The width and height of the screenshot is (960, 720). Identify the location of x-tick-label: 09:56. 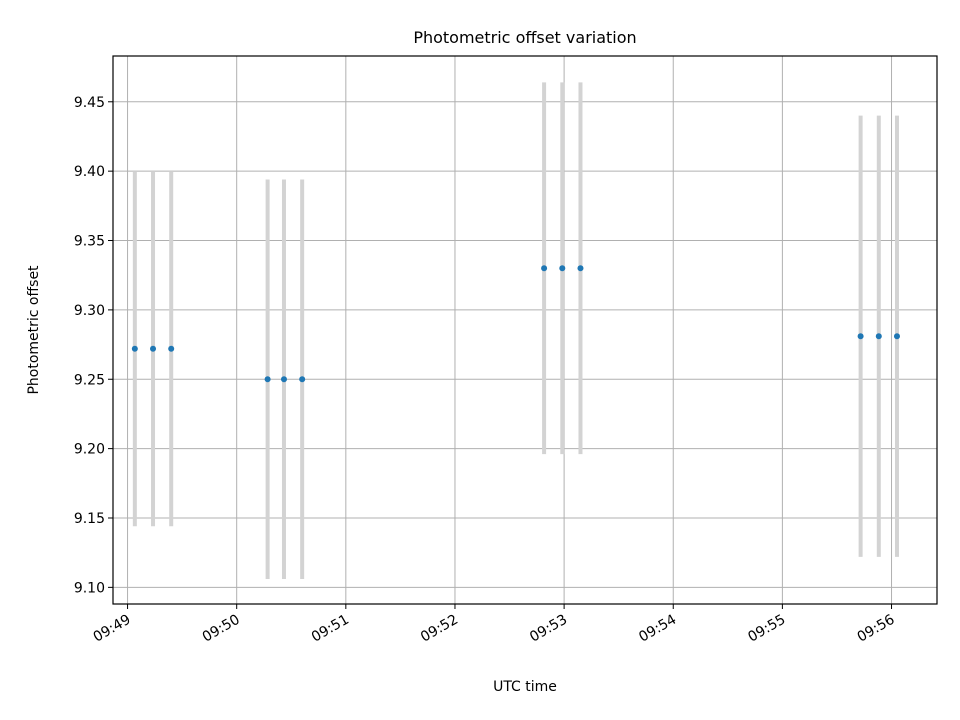
(876, 629).